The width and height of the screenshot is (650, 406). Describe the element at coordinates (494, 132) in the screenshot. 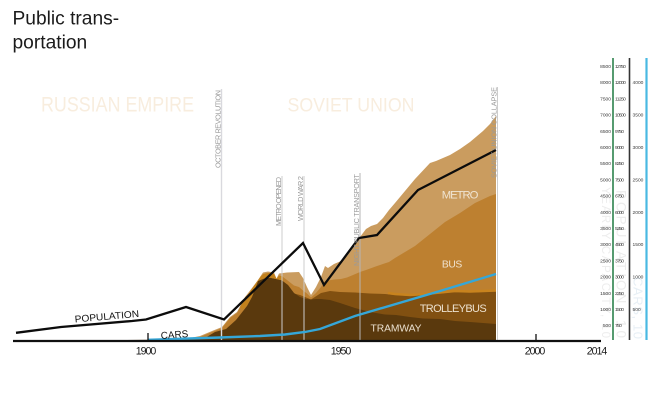

I see `svg-text: SOVIET UNION COLLAPSE` at that location.